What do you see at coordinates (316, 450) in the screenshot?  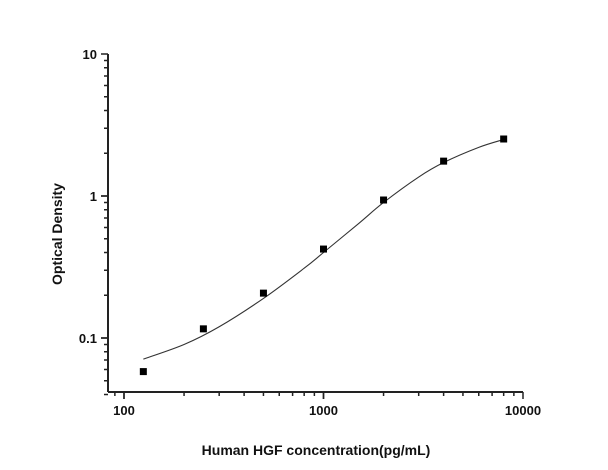 I see `x-axis-title: Human HGF concentration(pg/mL)` at bounding box center [316, 450].